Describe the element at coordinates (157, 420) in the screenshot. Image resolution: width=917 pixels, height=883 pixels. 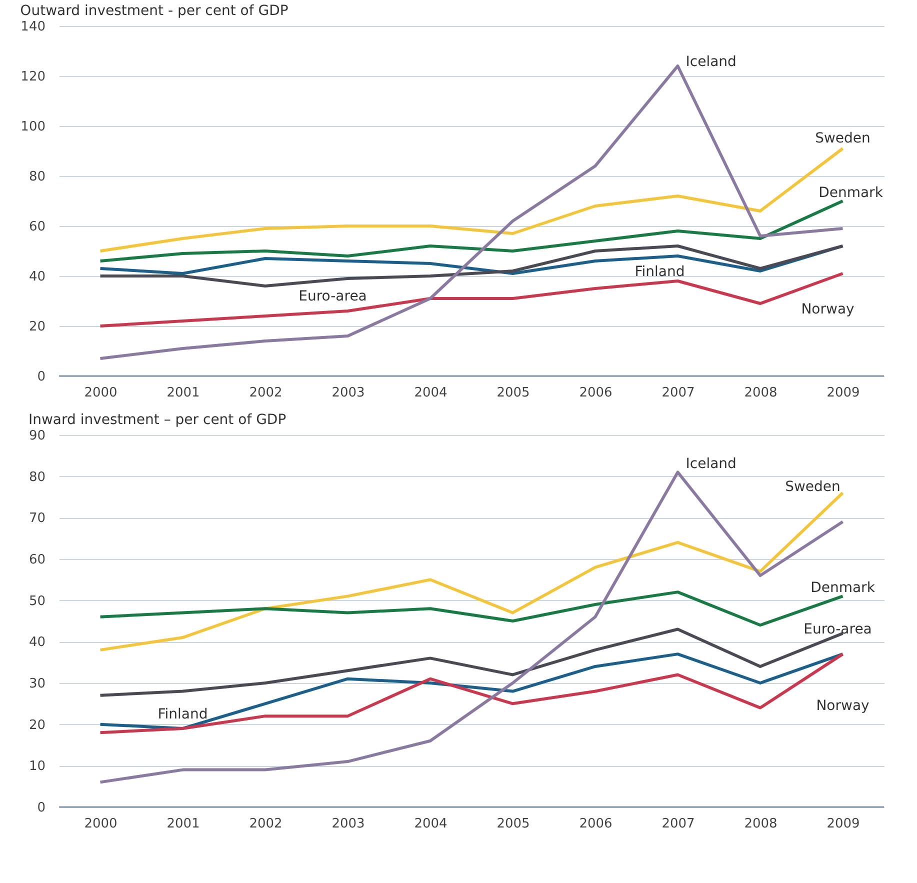
I see `chart-title: Inward investment – per cent of GDP` at that location.